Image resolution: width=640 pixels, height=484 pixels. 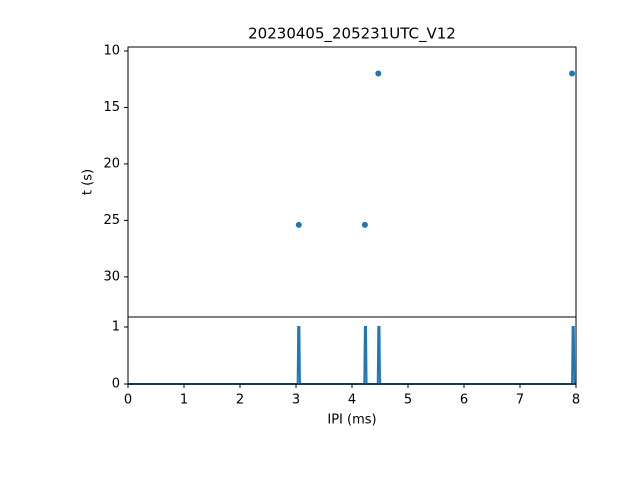 I want to click on y-tick-label: 15, so click(x=111, y=107).